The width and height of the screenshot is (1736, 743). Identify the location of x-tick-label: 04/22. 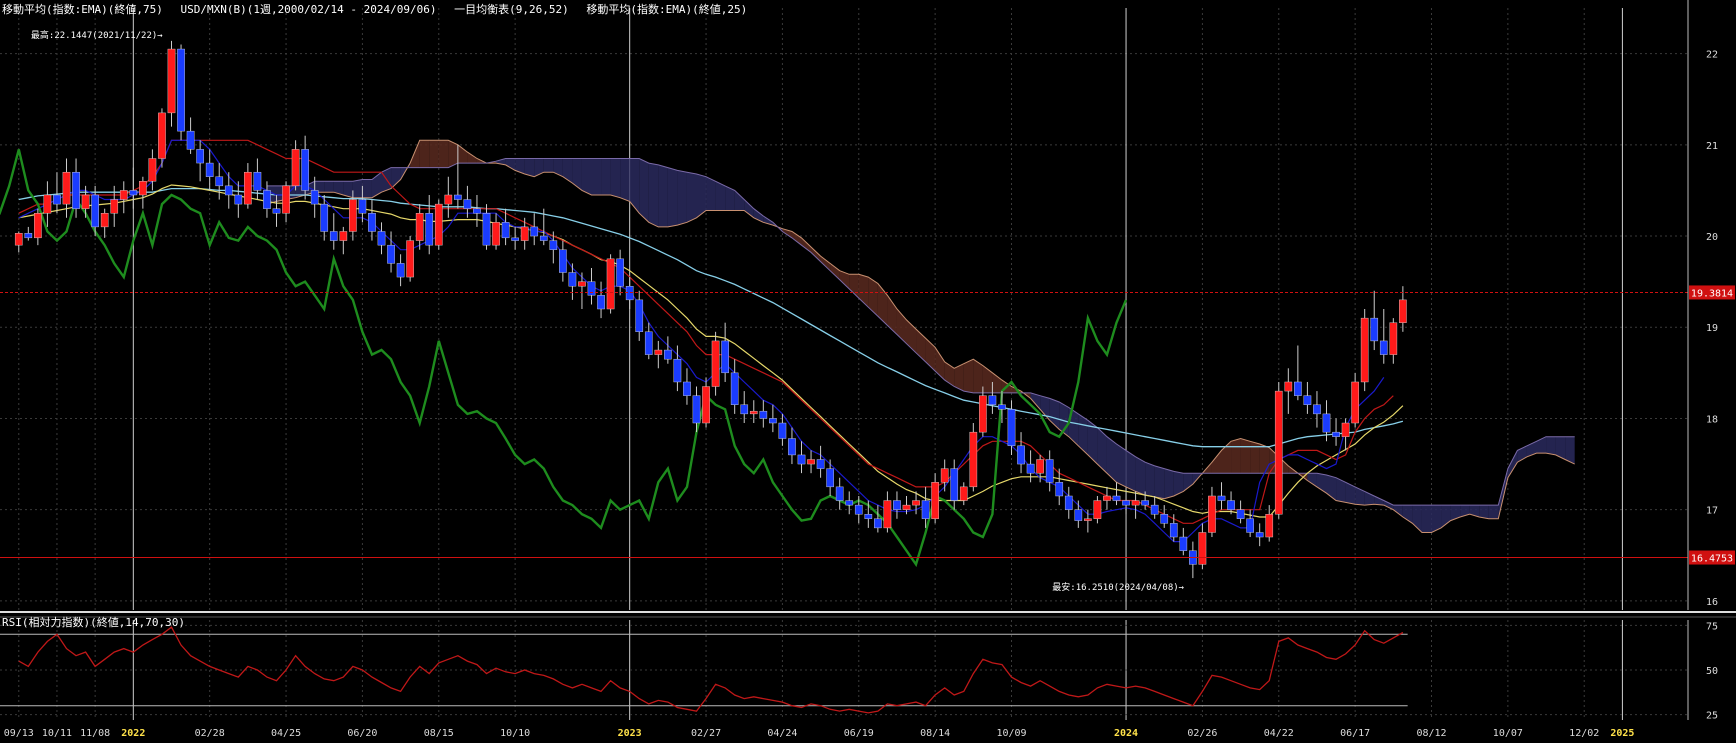
(1279, 733).